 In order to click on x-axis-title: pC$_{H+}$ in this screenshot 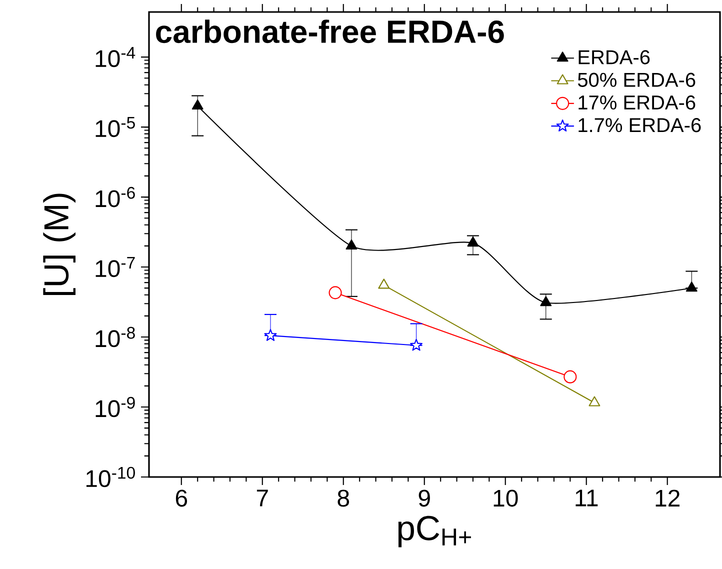, I will do `click(434, 532)`.